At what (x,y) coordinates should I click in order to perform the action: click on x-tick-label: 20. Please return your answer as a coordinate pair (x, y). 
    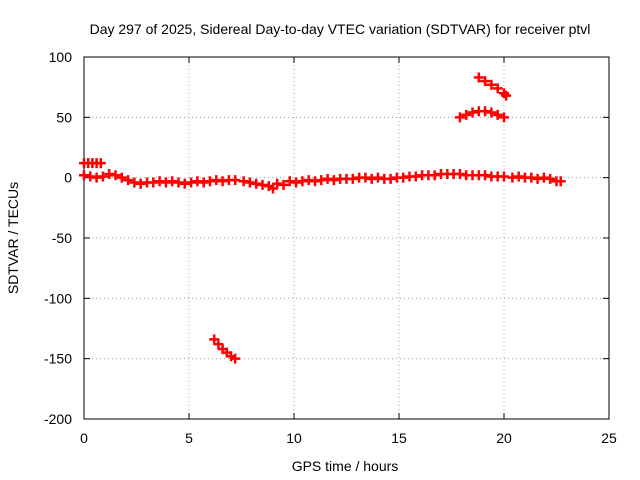
    Looking at the image, I should click on (504, 438).